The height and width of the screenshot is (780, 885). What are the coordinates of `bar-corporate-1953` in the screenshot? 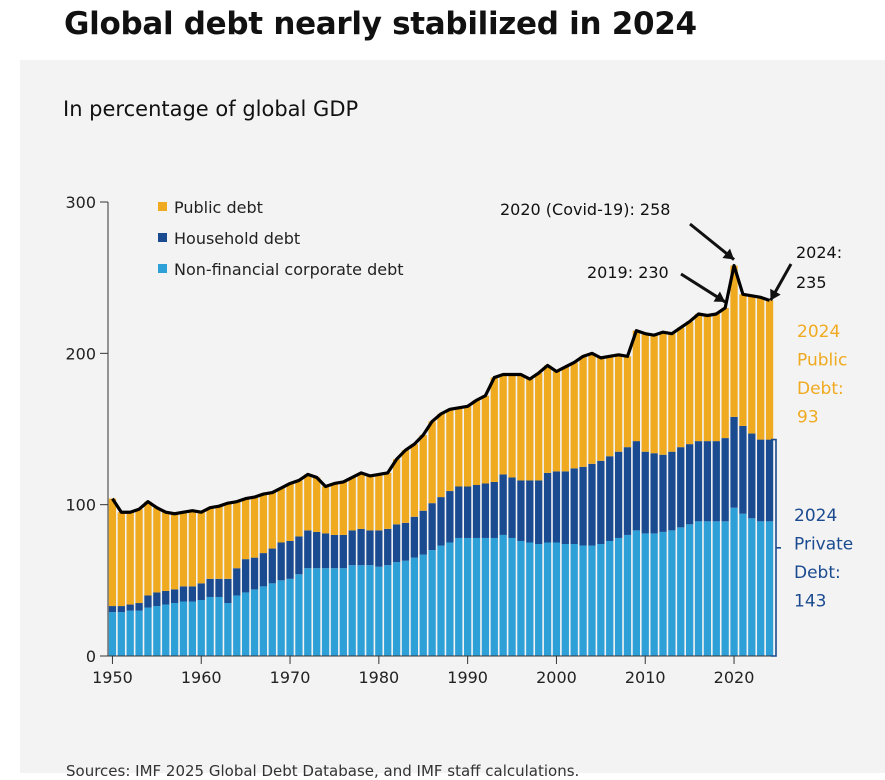 It's located at (139, 633).